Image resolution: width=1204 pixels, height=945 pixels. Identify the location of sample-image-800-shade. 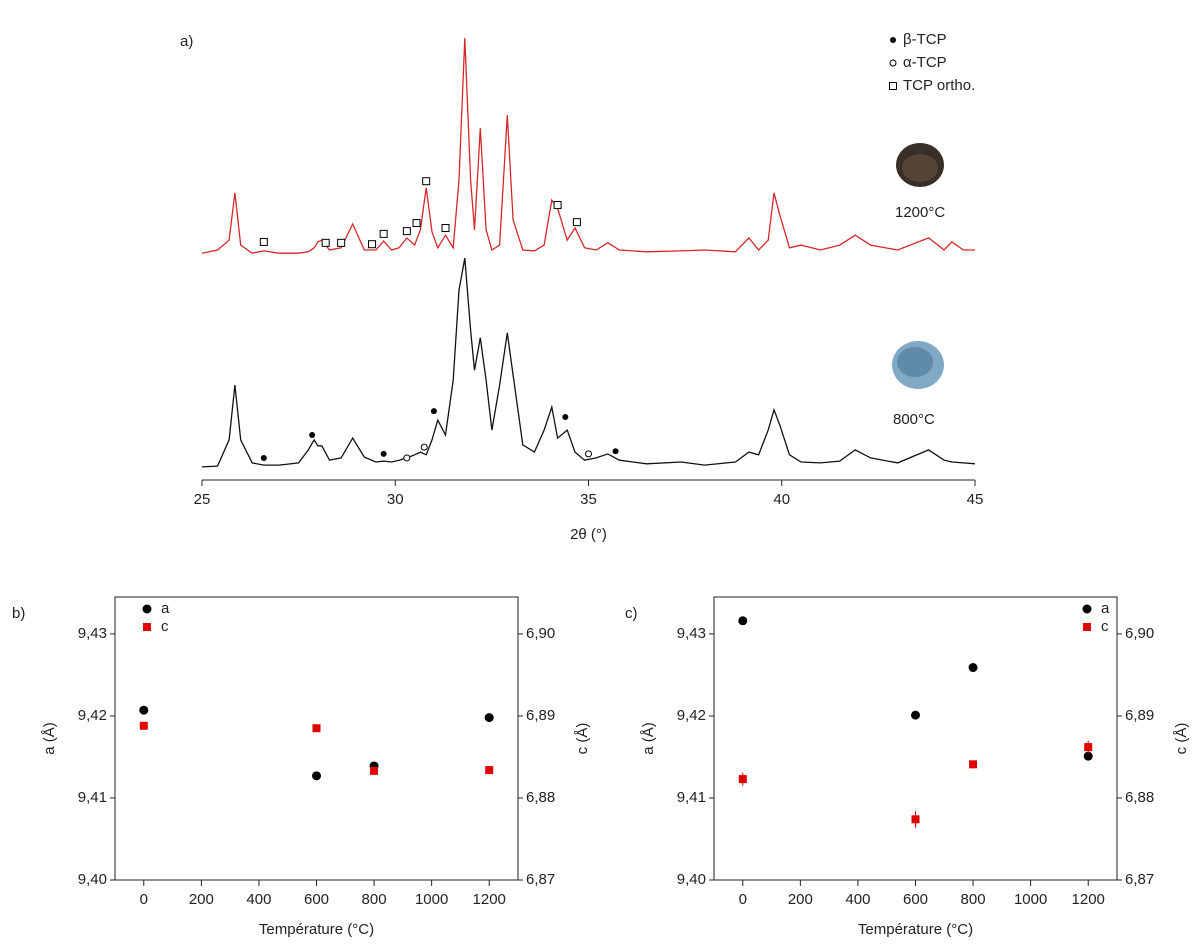
(915, 362).